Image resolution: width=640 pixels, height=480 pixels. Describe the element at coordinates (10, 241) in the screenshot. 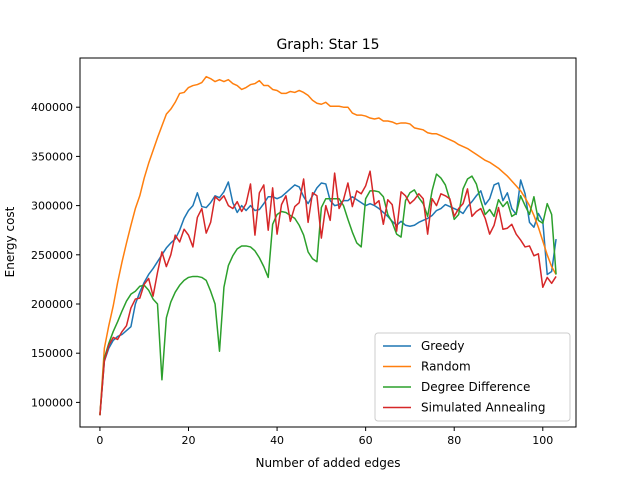

I see `y-axis-label: Energy cost` at that location.